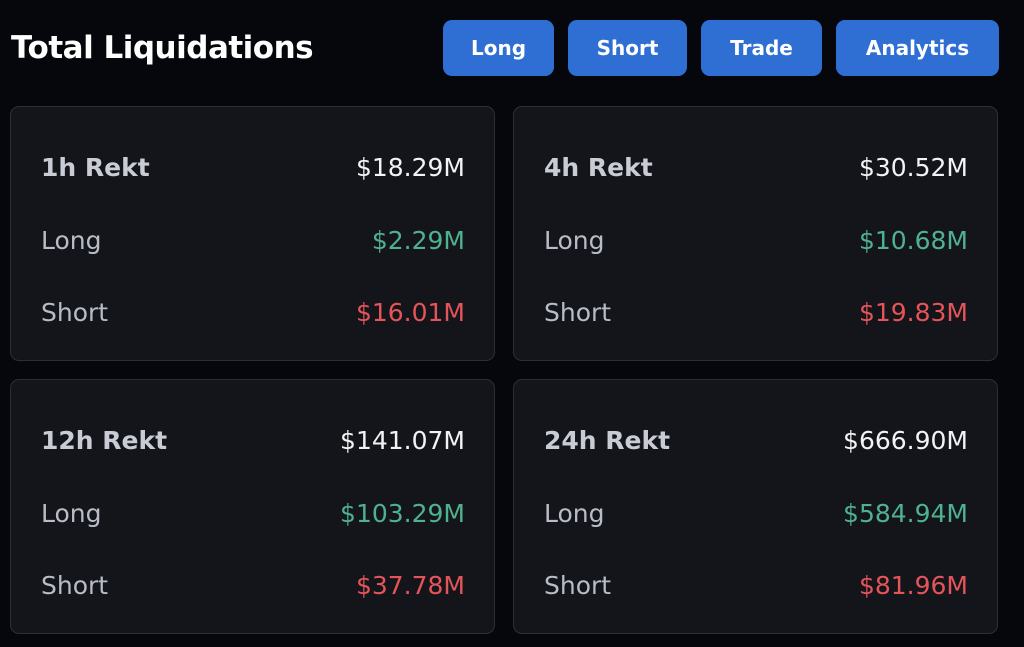  Describe the element at coordinates (104, 440) in the screenshot. I see `period-label: 12h Rekt` at that location.